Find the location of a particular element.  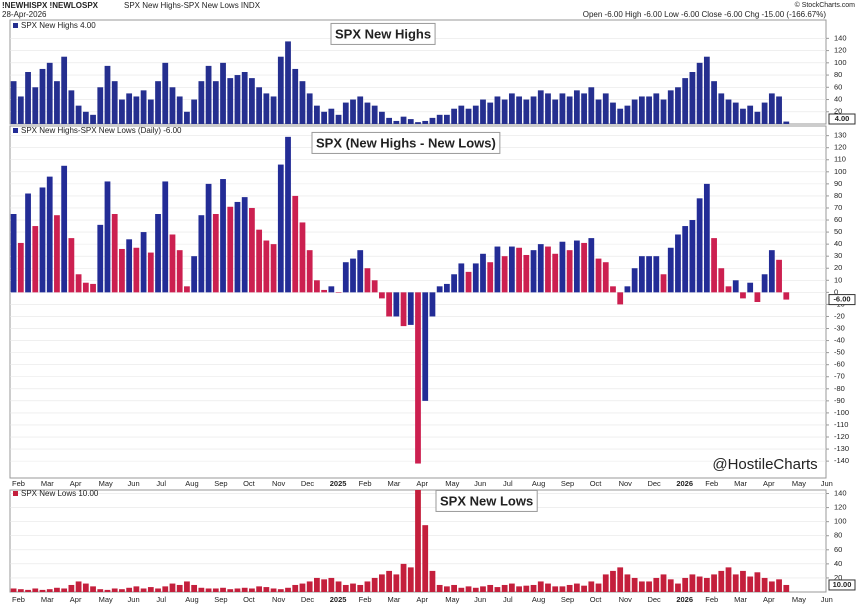

y-tick-label: 100 is located at coordinates (840, 62).